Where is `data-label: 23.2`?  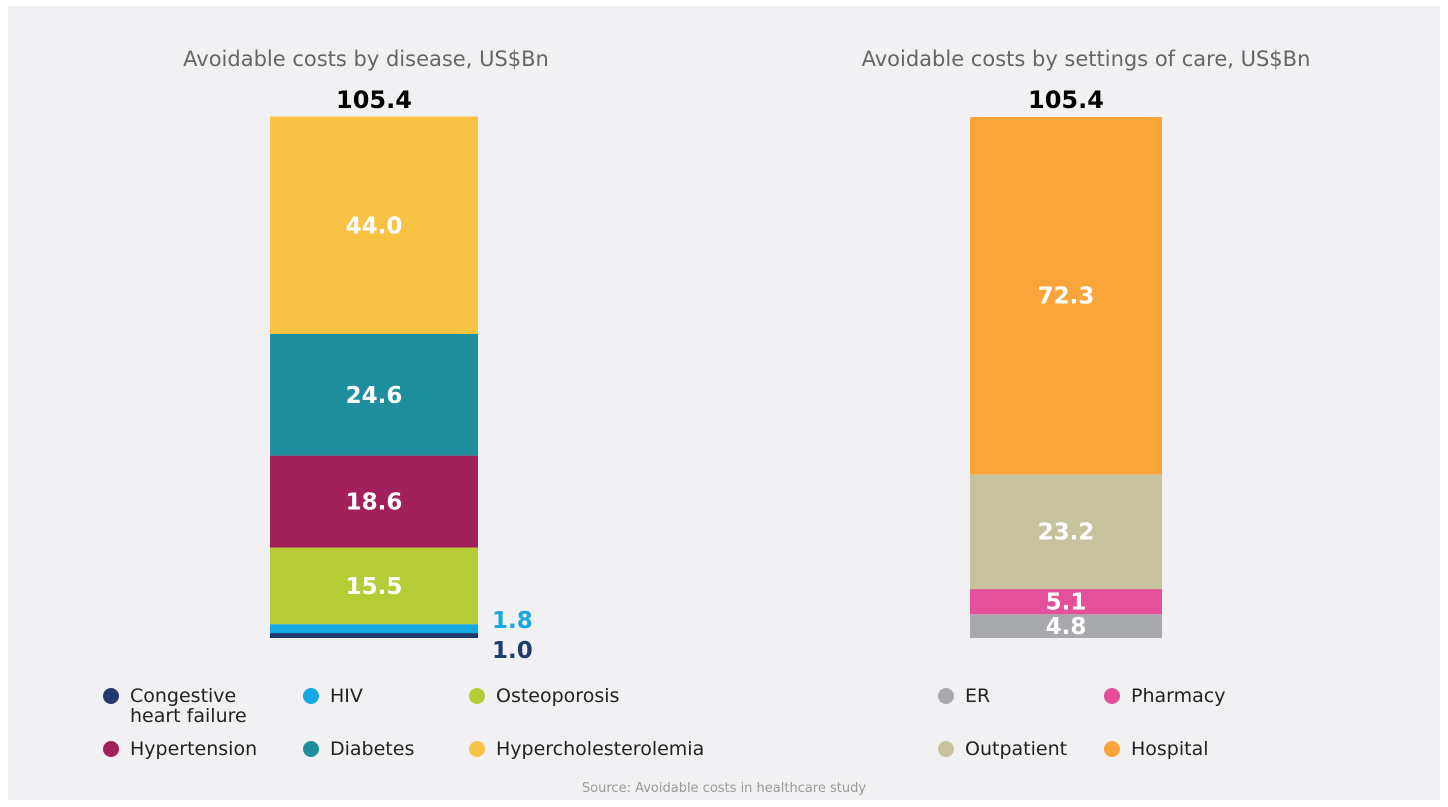
data-label: 23.2 is located at coordinates (1066, 533).